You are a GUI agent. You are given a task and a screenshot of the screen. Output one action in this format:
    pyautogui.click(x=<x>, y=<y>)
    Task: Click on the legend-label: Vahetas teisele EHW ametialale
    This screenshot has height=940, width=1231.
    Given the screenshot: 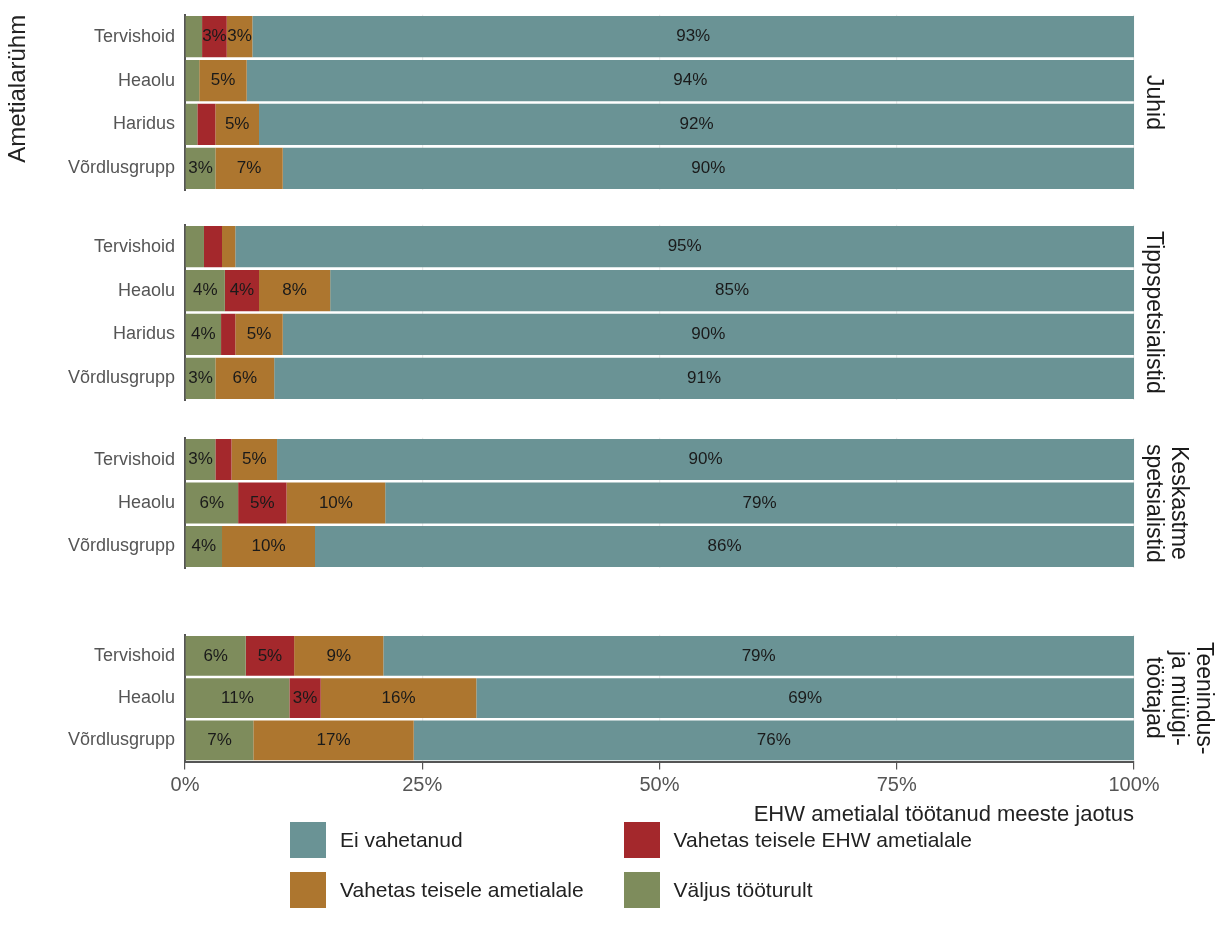 What is the action you would take?
    pyautogui.click(x=823, y=840)
    